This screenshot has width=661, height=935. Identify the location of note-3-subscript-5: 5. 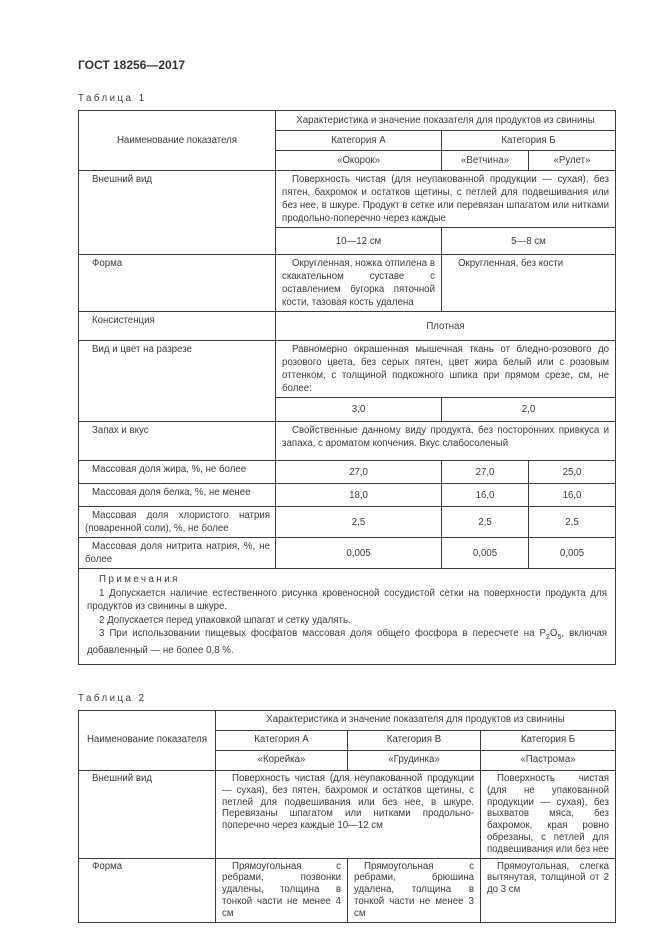
(559, 637).